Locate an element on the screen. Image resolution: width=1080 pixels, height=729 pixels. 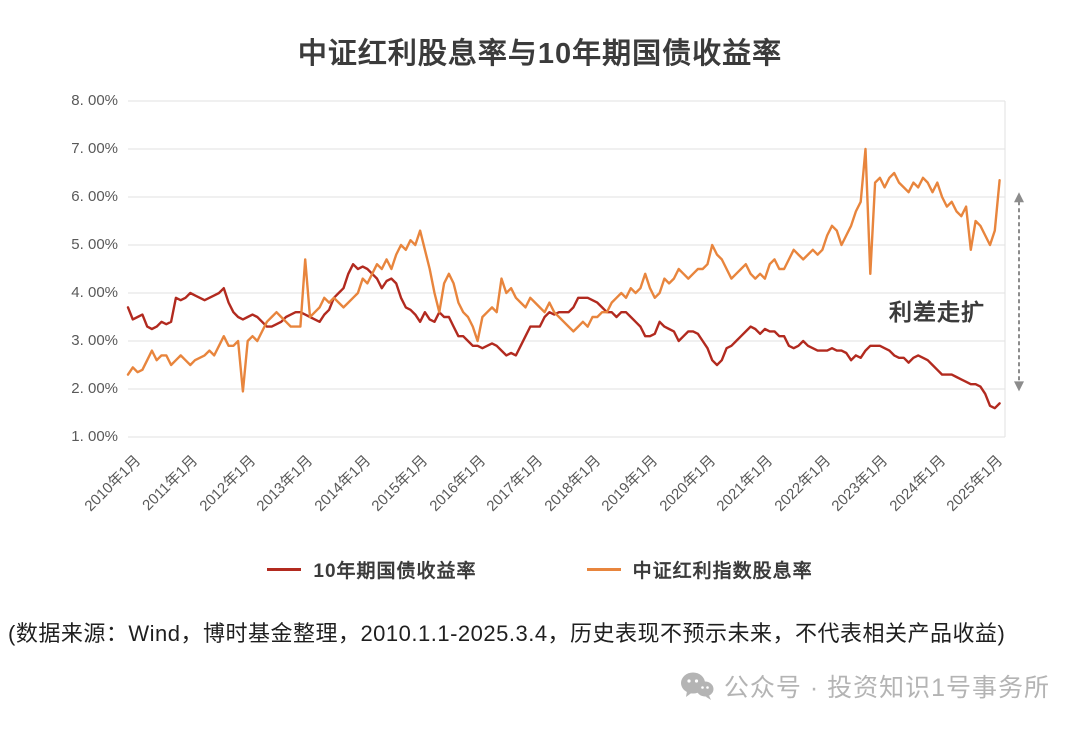
page-title: 中证红利股息率与10年期国债收益率 is located at coordinates (540, 54).